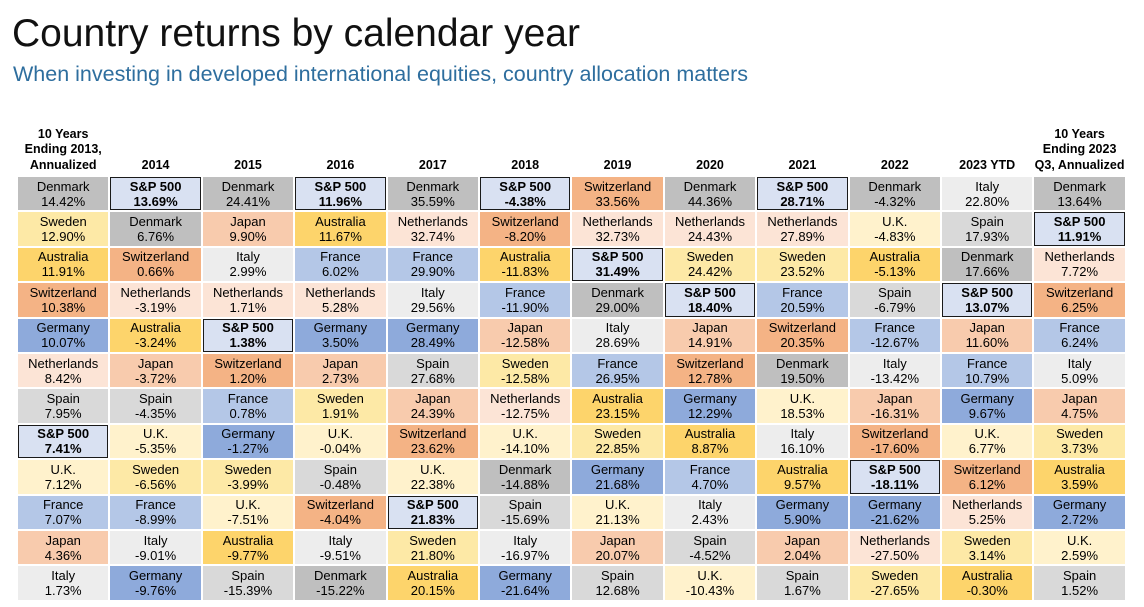 The width and height of the screenshot is (1144, 607). I want to click on table-cell: U.K. -10.43%, so click(710, 583).